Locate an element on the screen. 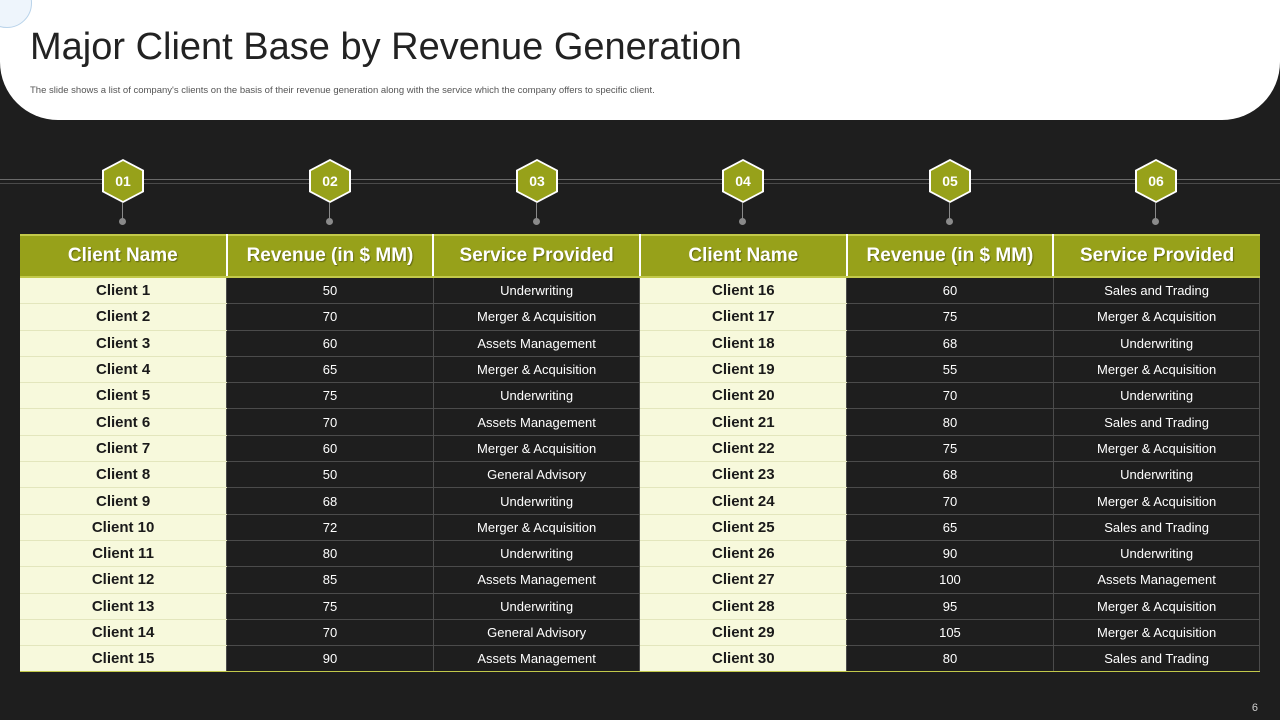 The width and height of the screenshot is (1280, 720). client-name-cell: Client 8 is located at coordinates (124, 475).